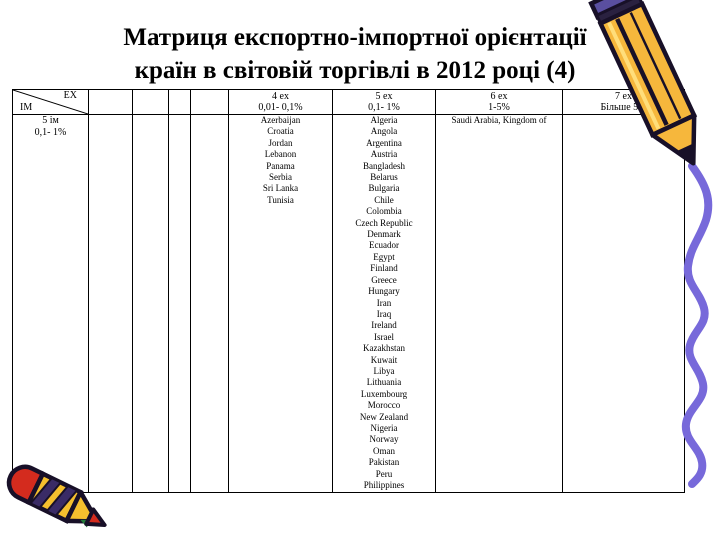  What do you see at coordinates (384, 370) in the screenshot?
I see `country-item: Libya` at bounding box center [384, 370].